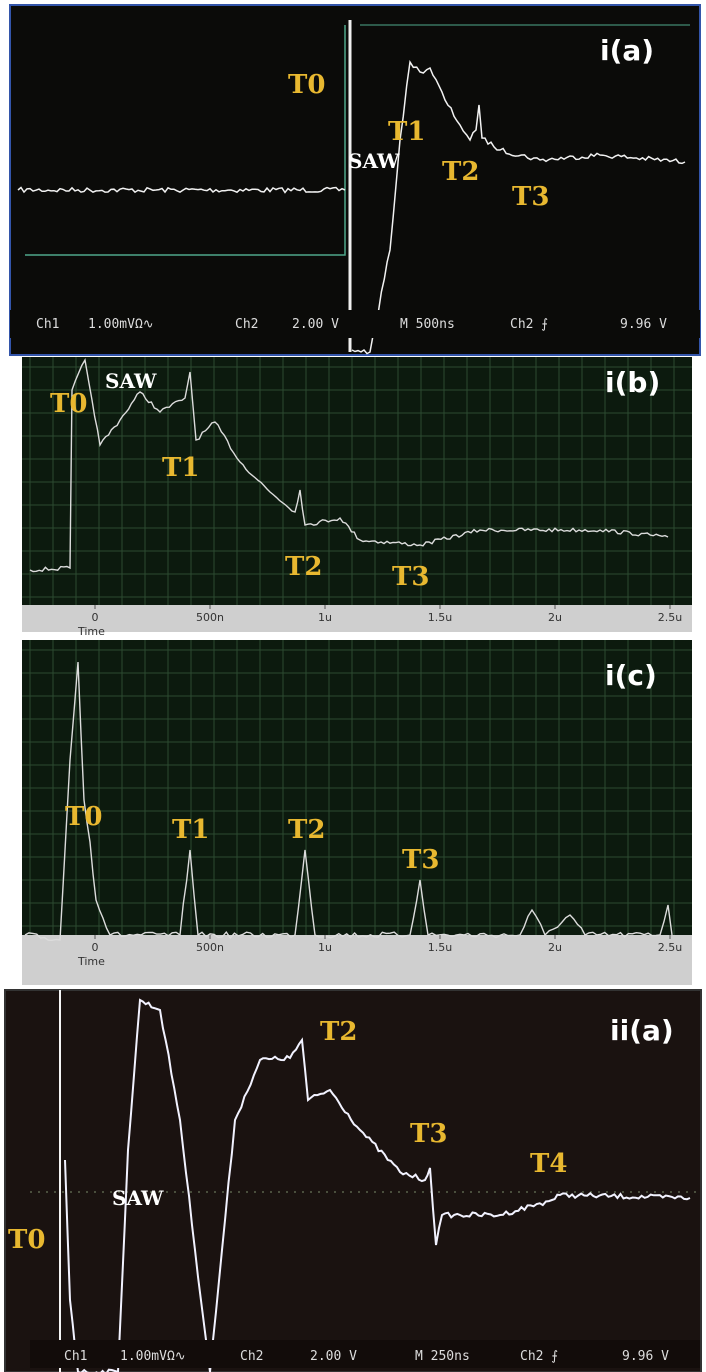  What do you see at coordinates (185, 140) in the screenshot?
I see `ch2-trace` at bounding box center [185, 140].